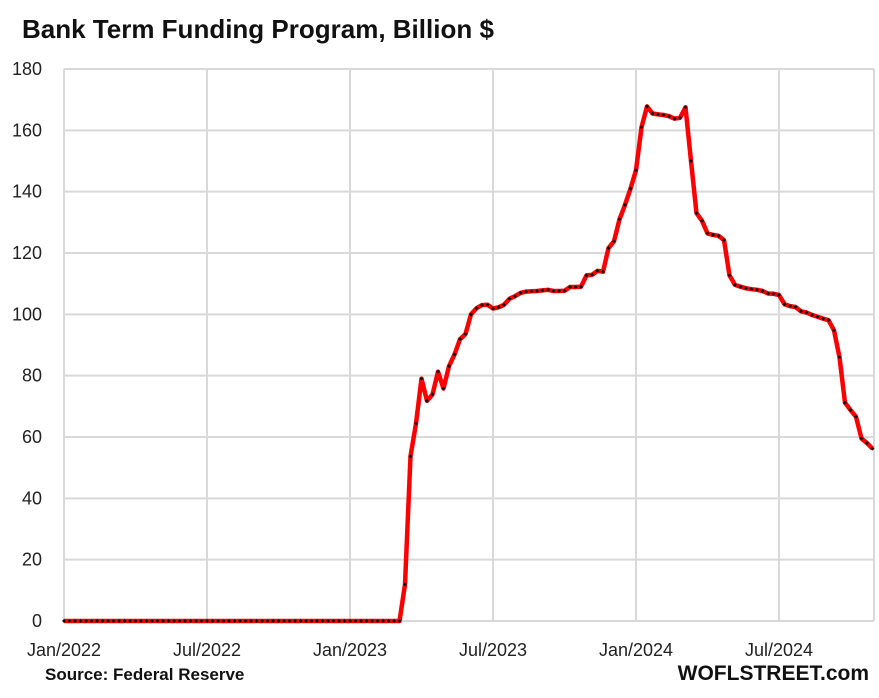  Describe the element at coordinates (32, 376) in the screenshot. I see `y-tick-label: 80` at that location.